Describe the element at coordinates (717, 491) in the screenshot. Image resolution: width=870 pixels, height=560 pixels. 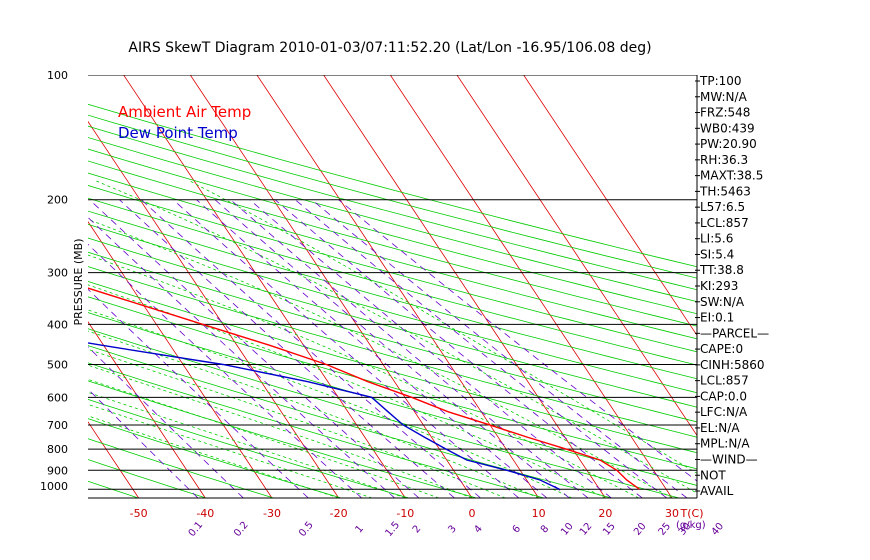
I see `index-text: AVAIL` at that location.